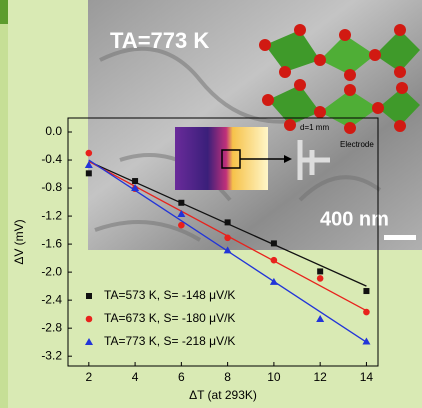 This screenshot has height=408, width=422. I want to click on x-axis-label: ΔT (at 293K), so click(223, 395).